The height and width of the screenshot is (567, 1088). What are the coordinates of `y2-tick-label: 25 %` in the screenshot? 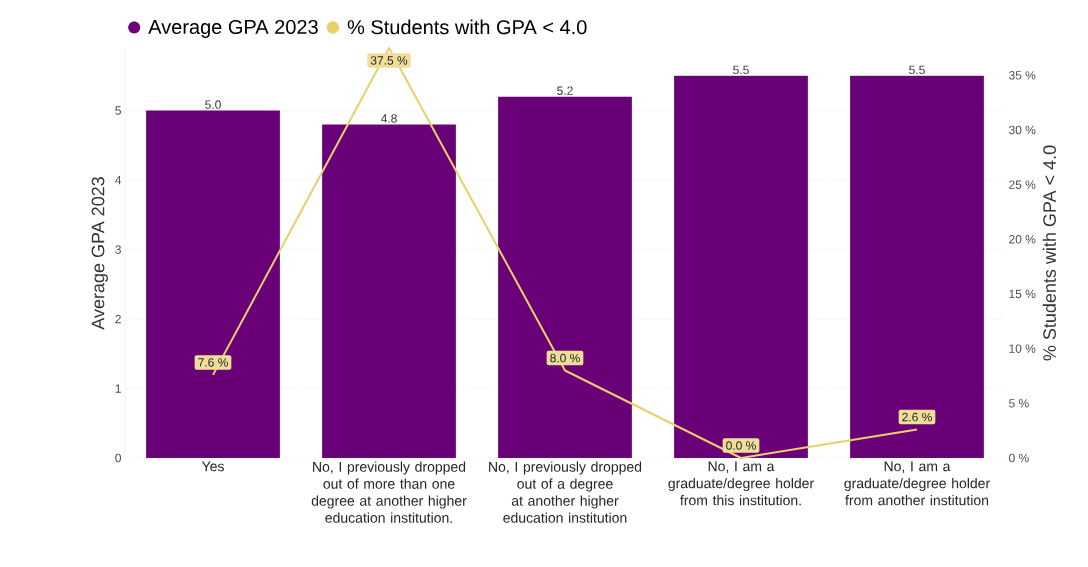 It's located at (1022, 184).